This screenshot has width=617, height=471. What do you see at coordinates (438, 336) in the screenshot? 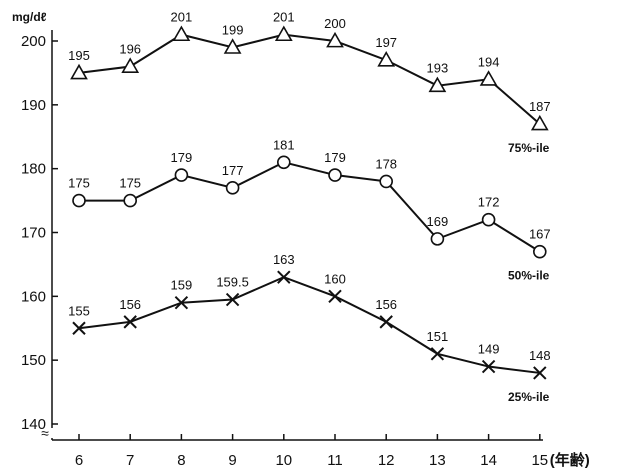
I see `data-label: 151` at bounding box center [438, 336].